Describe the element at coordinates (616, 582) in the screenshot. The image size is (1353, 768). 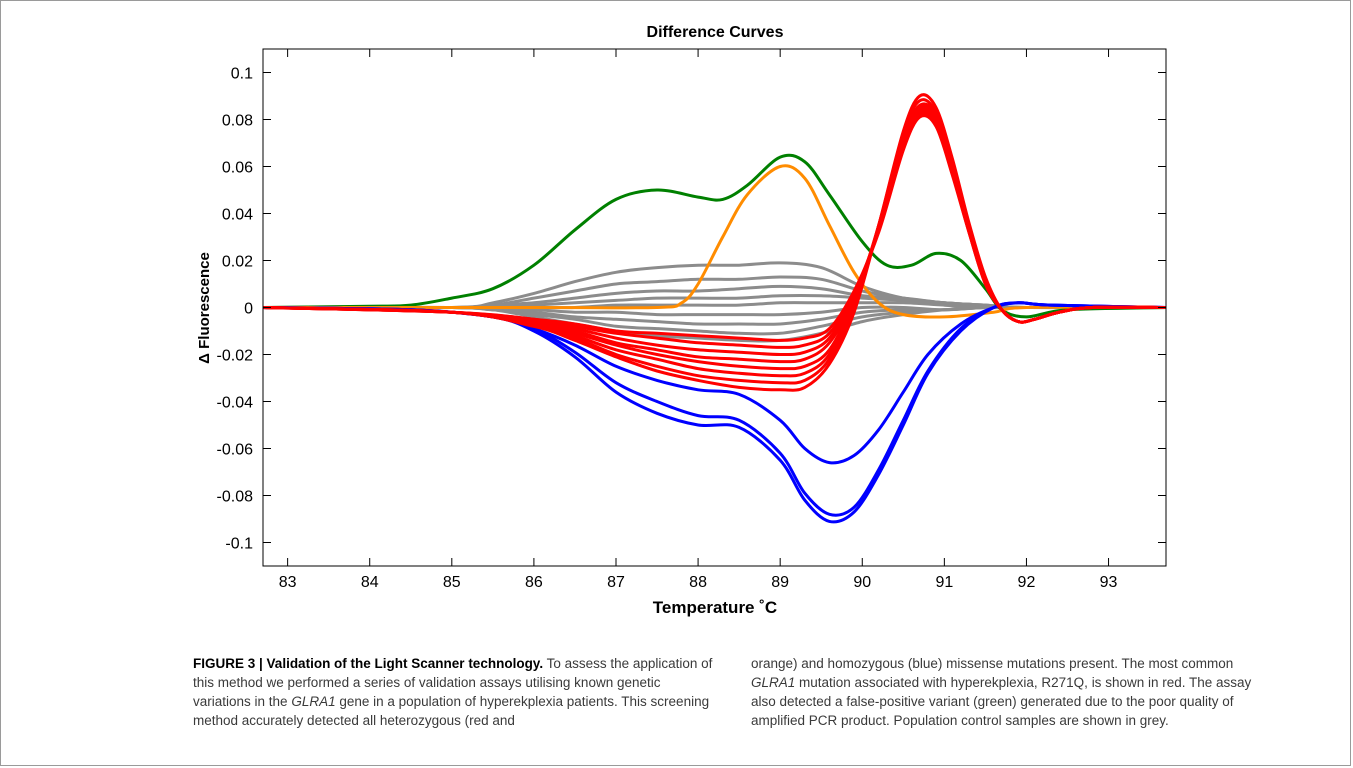
I see `x-tick-label: 87` at that location.